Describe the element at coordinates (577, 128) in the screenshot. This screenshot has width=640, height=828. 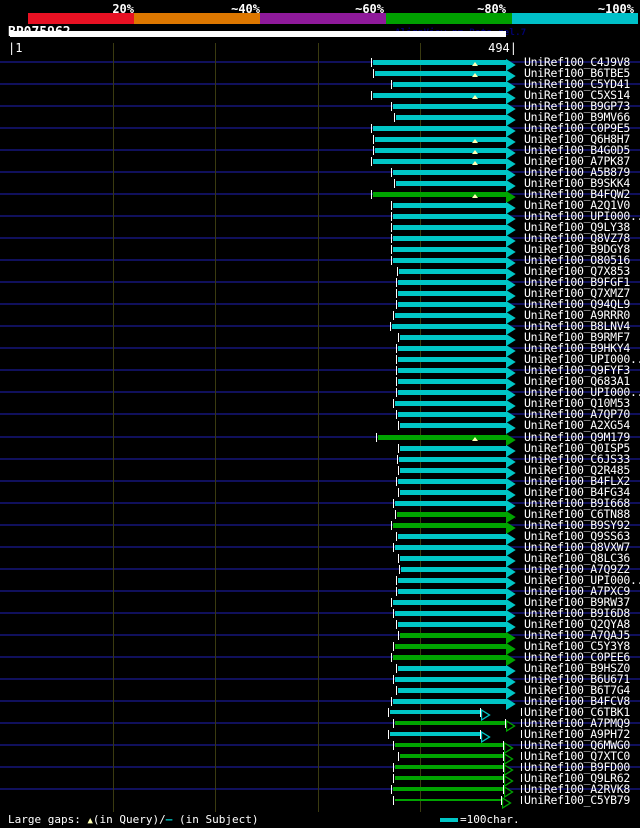
I see `alignment-label: UniRef100_C0P9E5` at that location.